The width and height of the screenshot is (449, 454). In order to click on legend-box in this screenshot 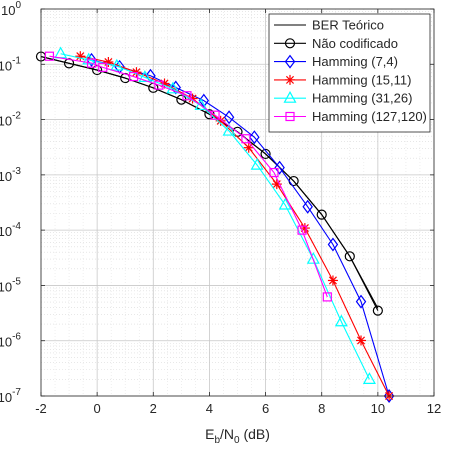, I will do `click(349, 73)`.